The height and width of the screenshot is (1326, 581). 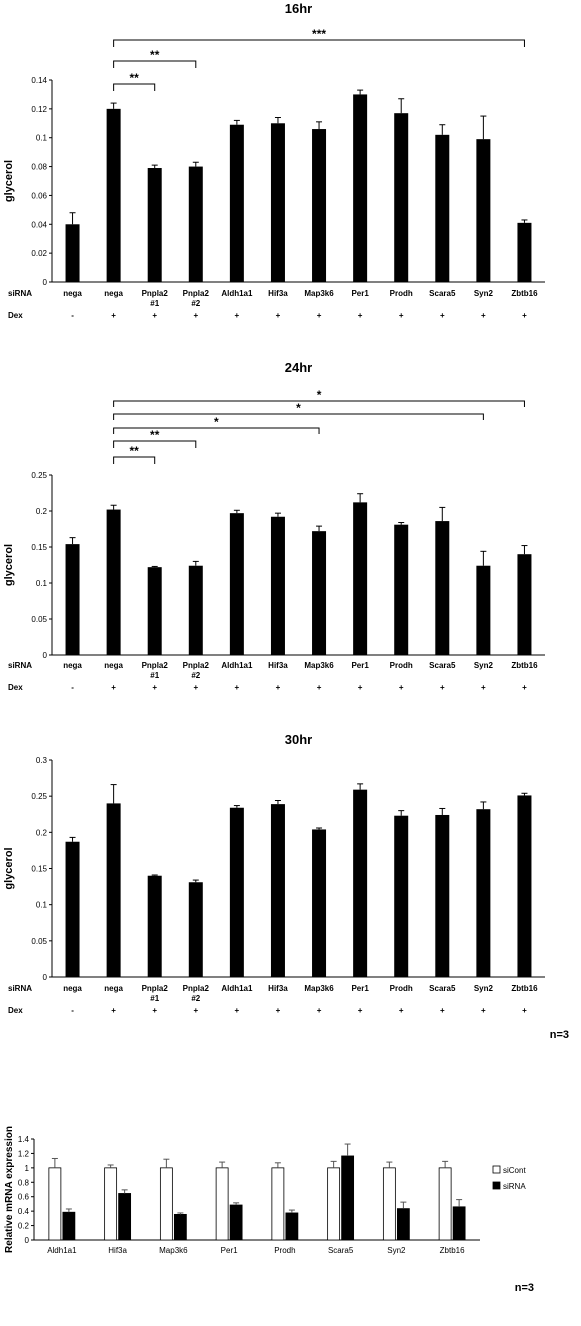 What do you see at coordinates (298, 367) in the screenshot?
I see `chart-title: 24hr` at bounding box center [298, 367].